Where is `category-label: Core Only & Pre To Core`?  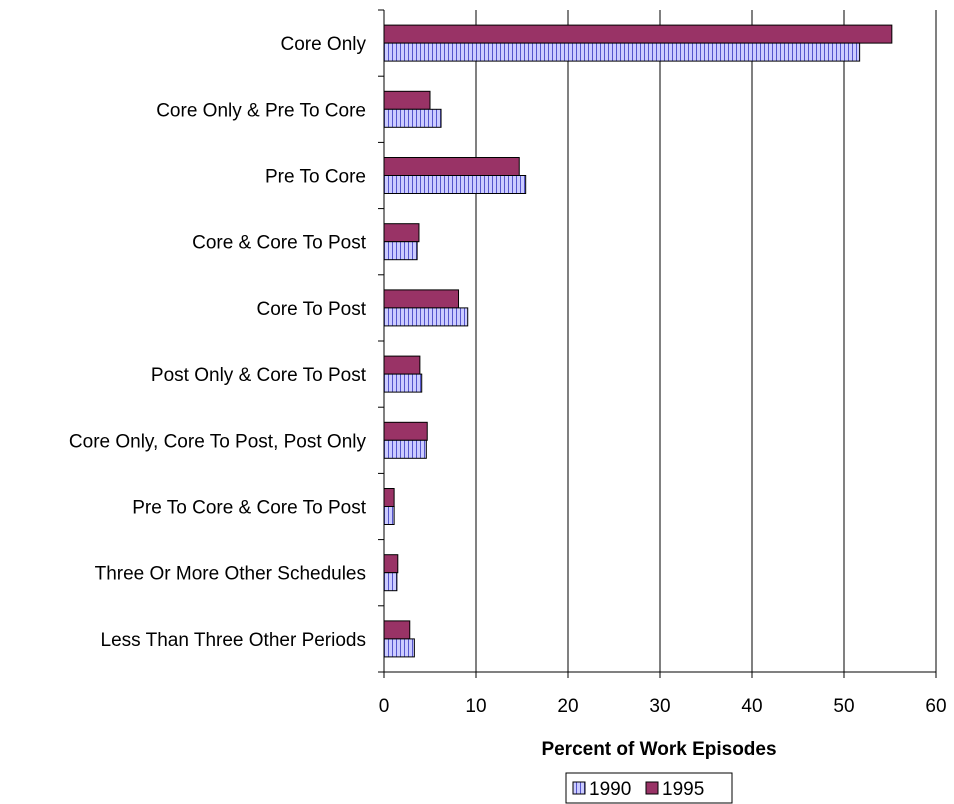 category-label: Core Only & Pre To Core is located at coordinates (261, 110).